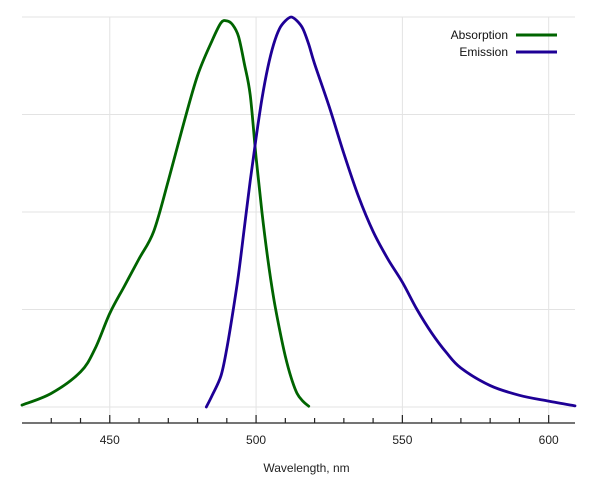  Describe the element at coordinates (256, 440) in the screenshot. I see `x-tick-label: 500` at that location.